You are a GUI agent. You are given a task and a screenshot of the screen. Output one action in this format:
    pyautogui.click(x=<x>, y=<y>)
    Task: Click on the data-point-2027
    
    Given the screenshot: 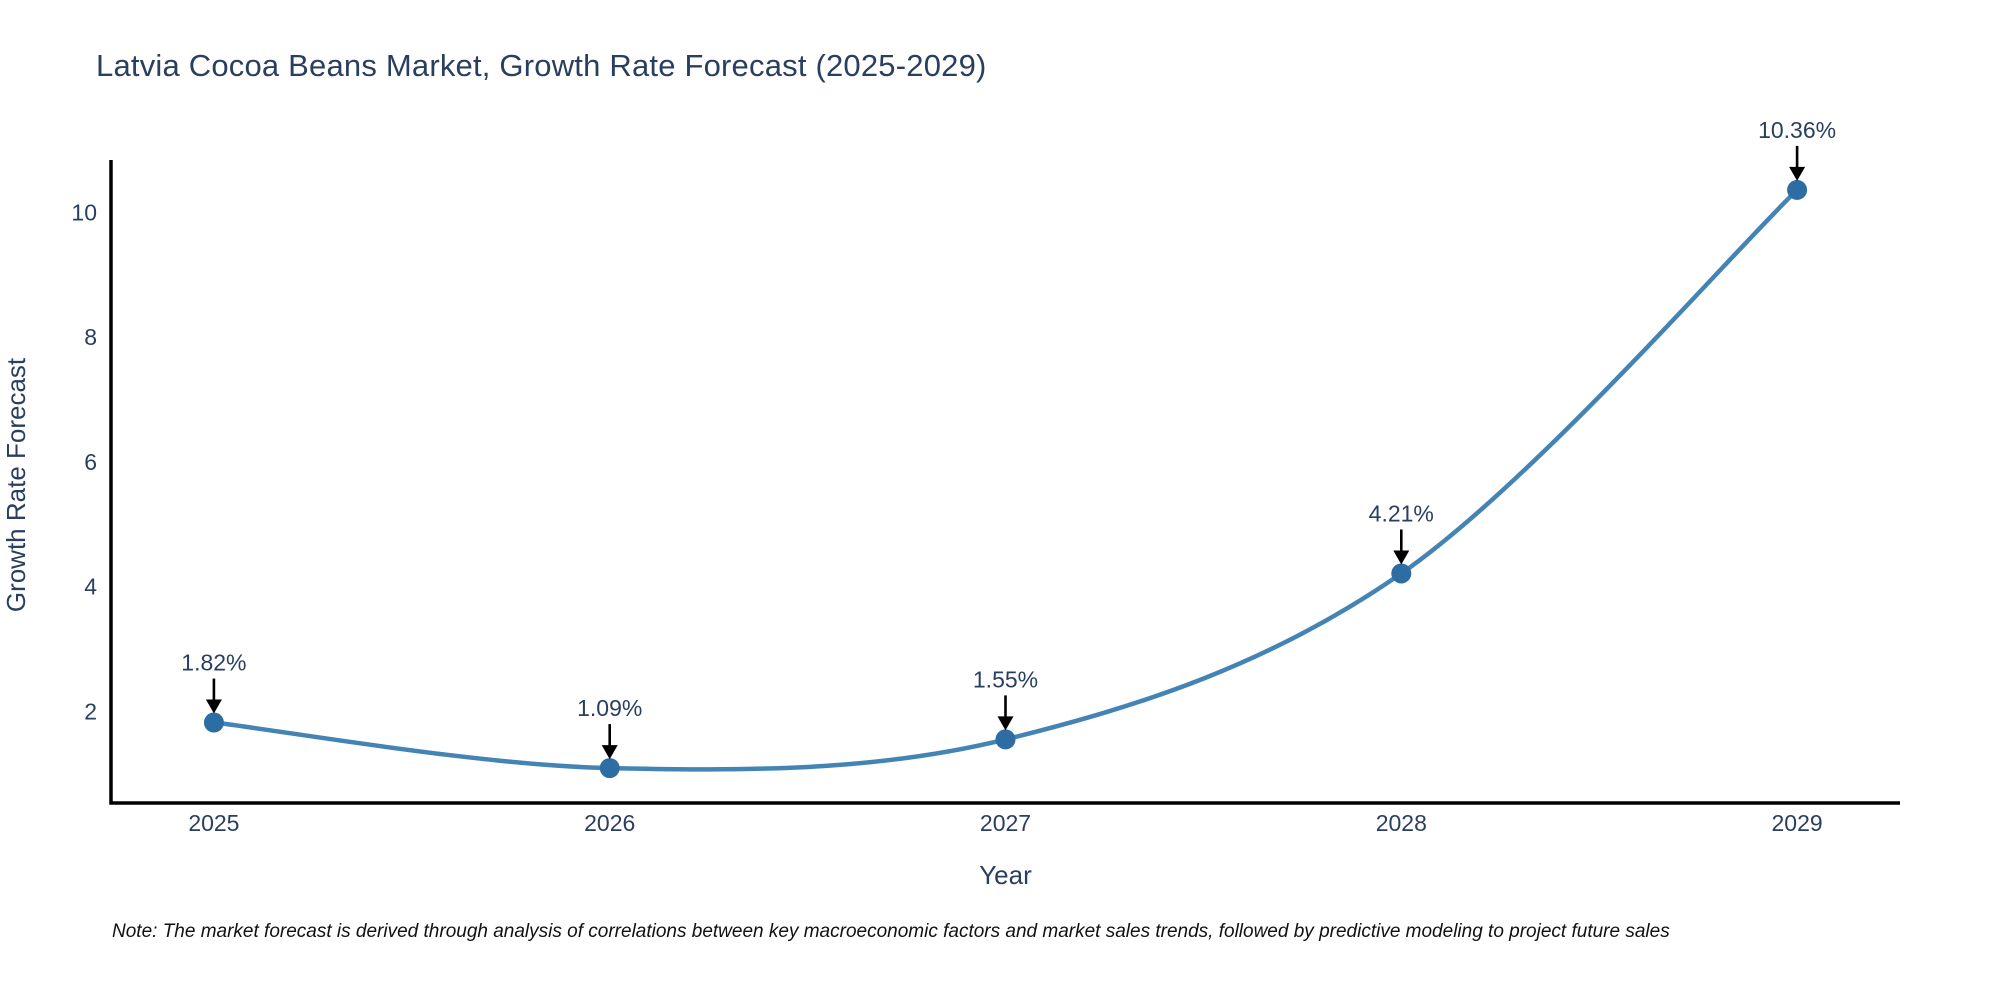 What is the action you would take?
    pyautogui.click(x=1005, y=739)
    